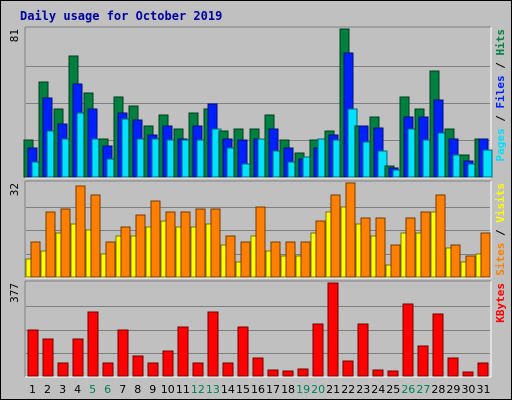 The width and height of the screenshot is (512, 400). Describe the element at coordinates (408, 389) in the screenshot. I see `x-tick-label-day-26: 26` at that location.